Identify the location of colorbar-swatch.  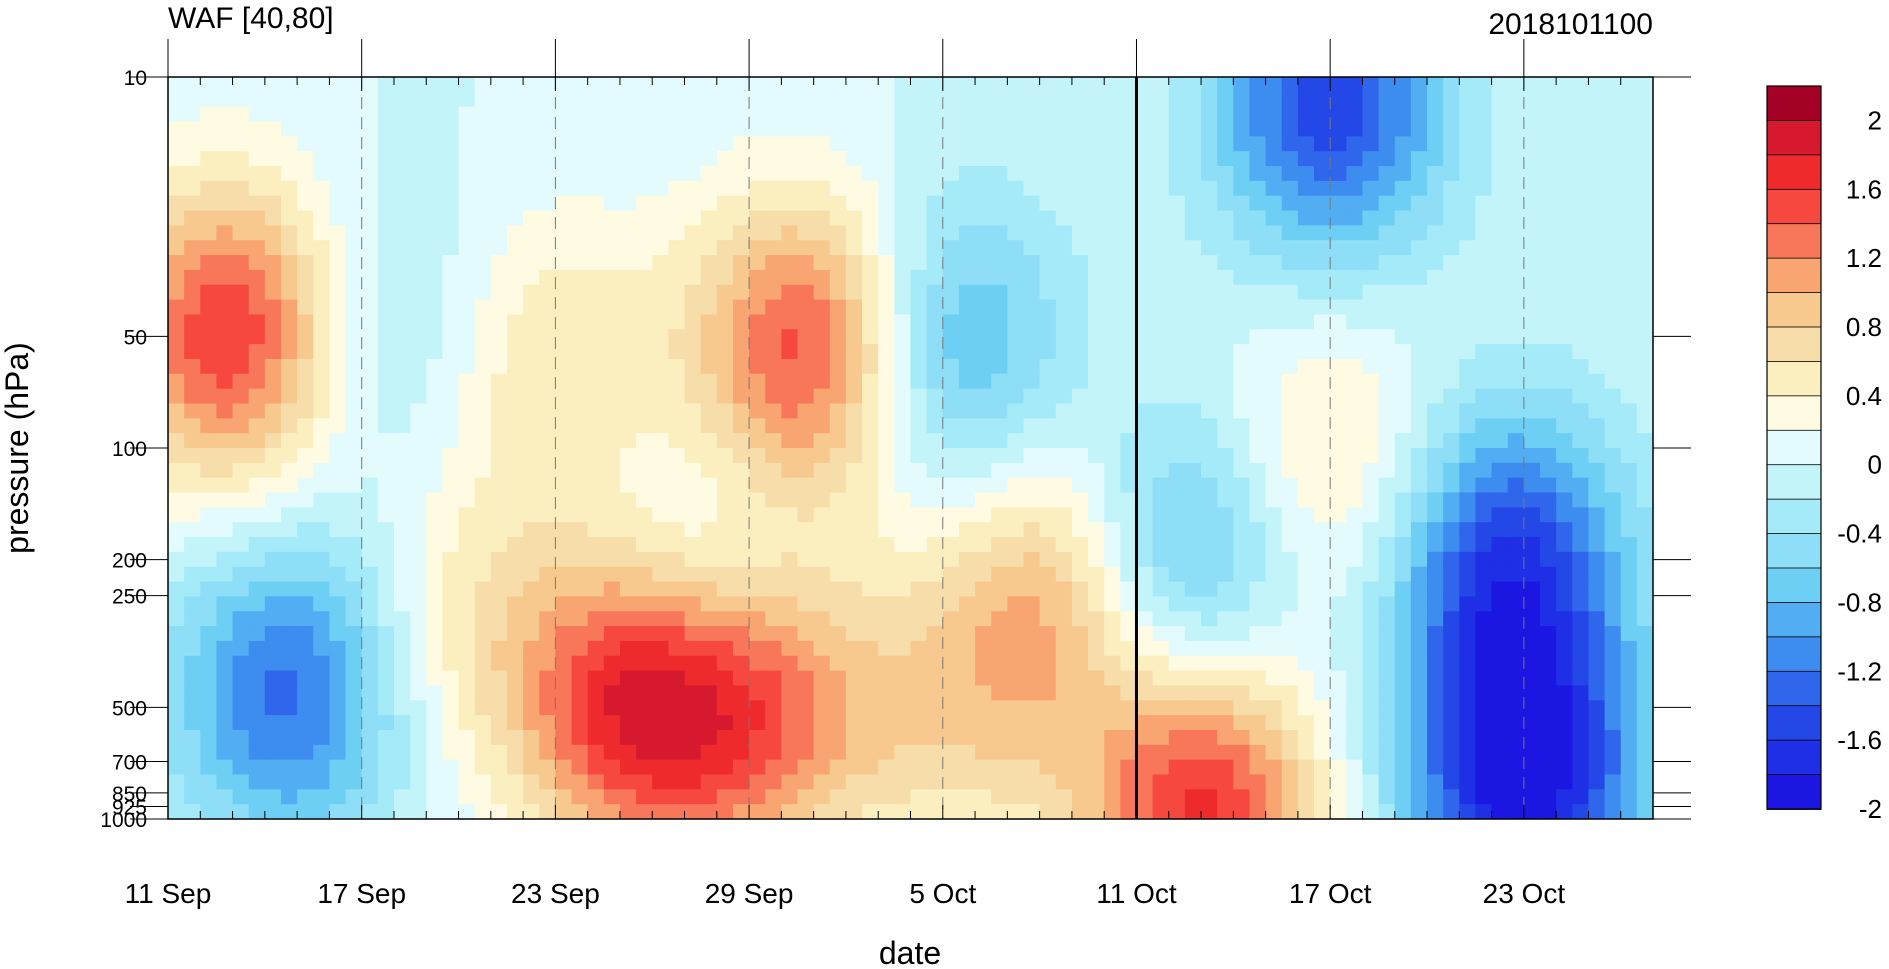
(1794, 723).